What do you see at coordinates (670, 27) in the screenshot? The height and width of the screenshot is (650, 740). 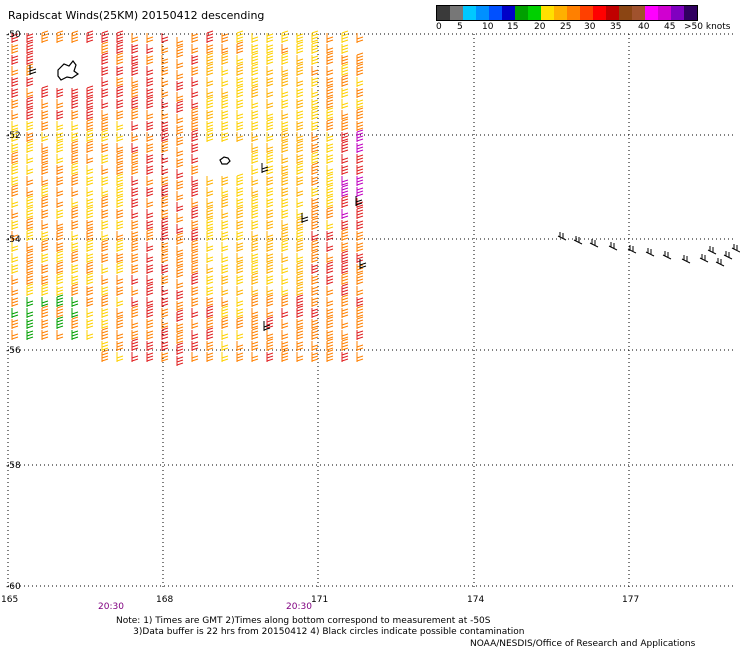 I see `colorbar-label: 45` at bounding box center [670, 27].